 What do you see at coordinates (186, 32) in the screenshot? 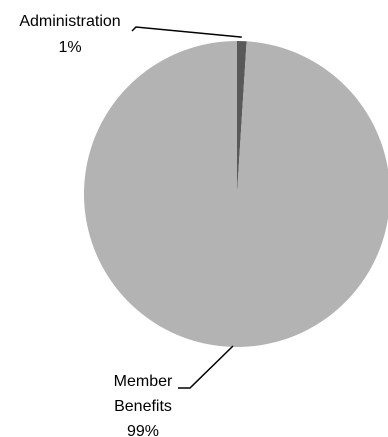
I see `leader-line-administration` at bounding box center [186, 32].